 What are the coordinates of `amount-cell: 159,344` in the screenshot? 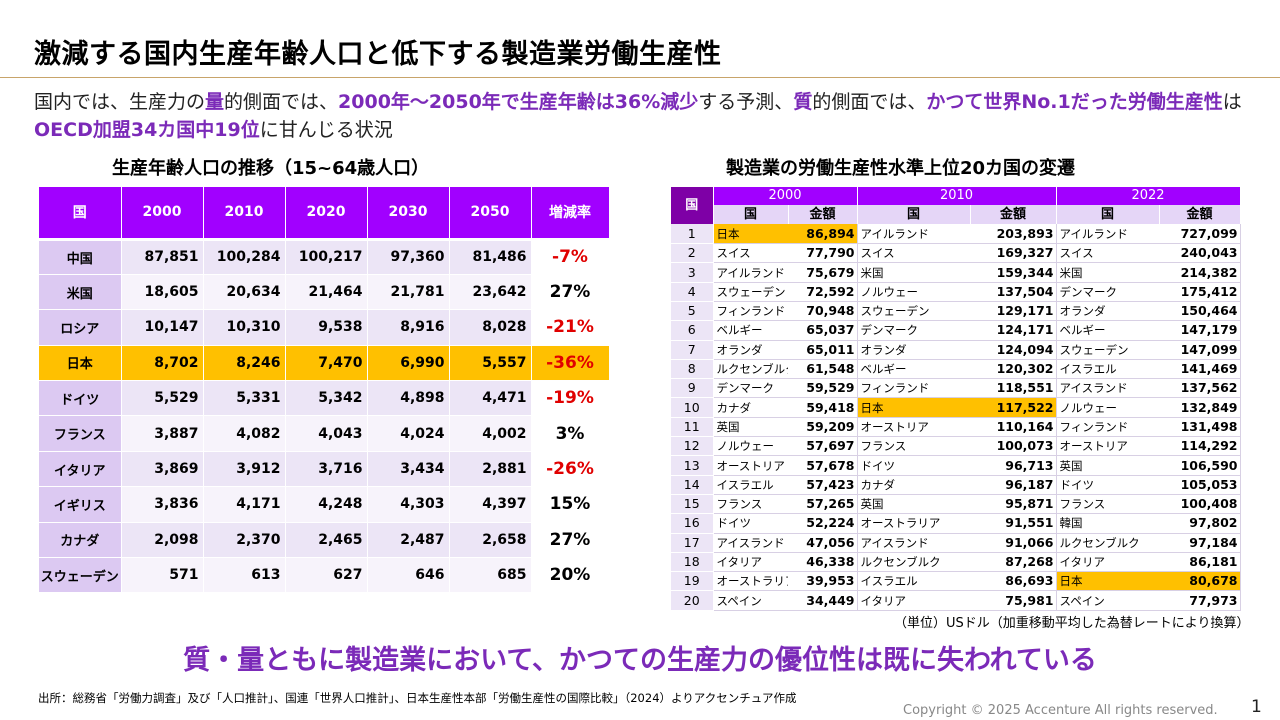 It's located at (1013, 272).